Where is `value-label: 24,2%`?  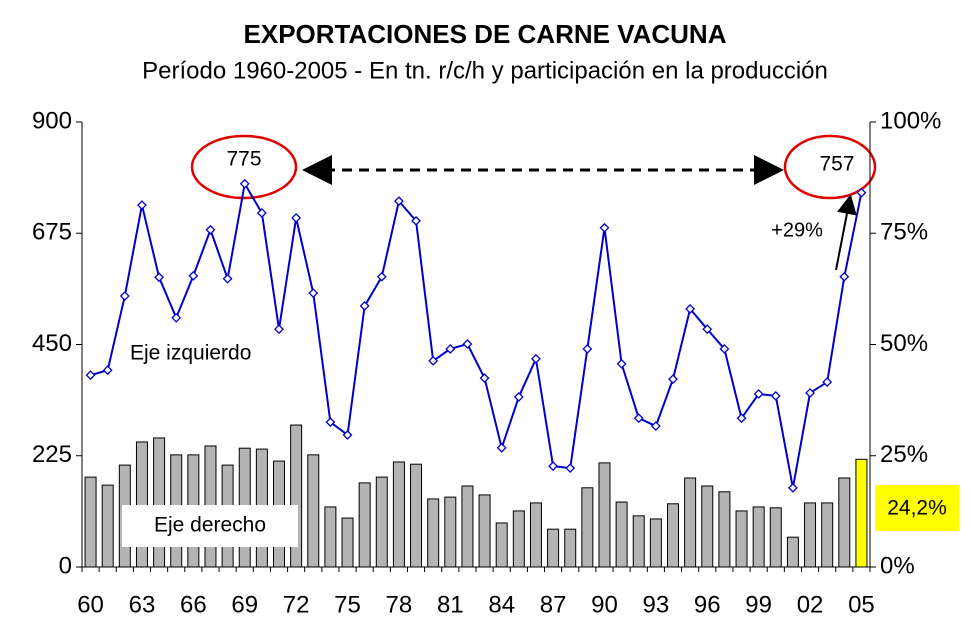 value-label: 24,2% is located at coordinates (917, 508).